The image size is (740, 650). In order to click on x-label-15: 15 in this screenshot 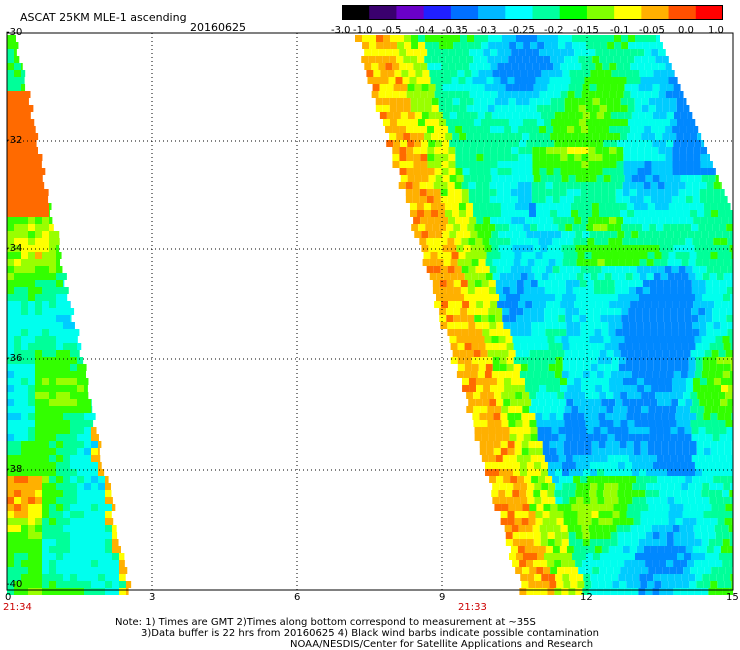, I will do `click(732, 597)`.